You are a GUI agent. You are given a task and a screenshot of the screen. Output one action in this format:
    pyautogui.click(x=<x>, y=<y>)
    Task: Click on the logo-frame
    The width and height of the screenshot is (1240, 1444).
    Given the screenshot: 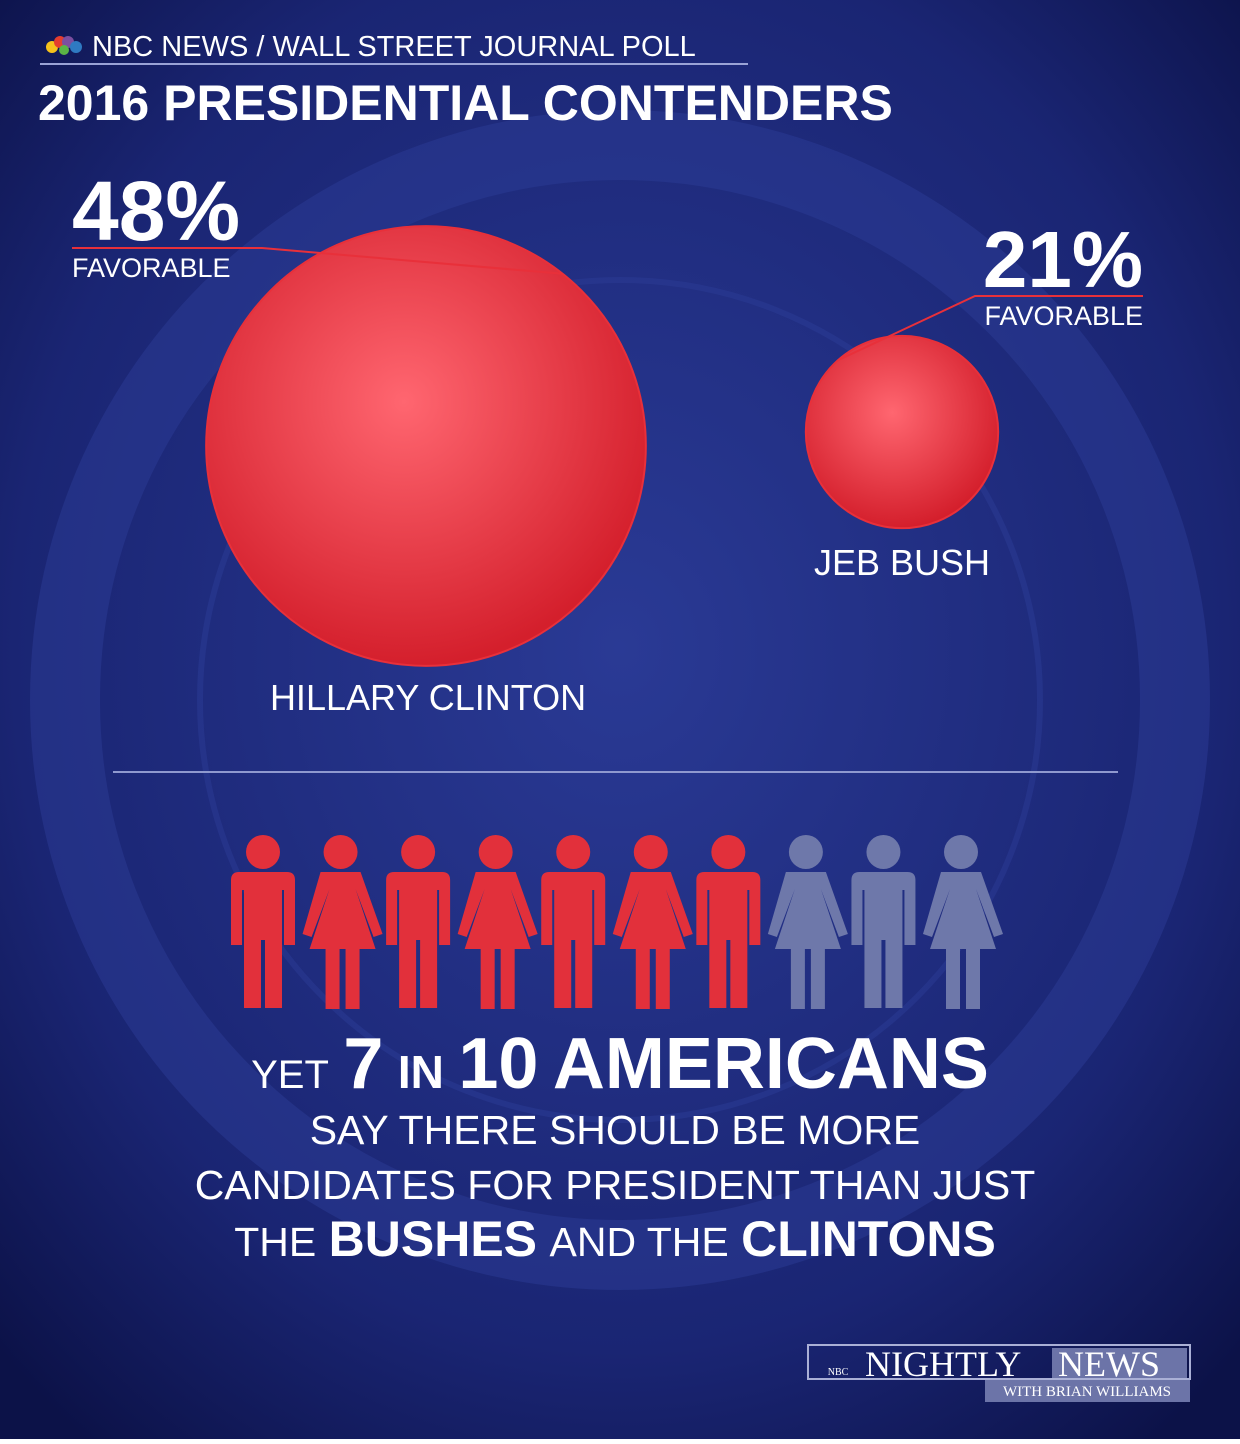 What is the action you would take?
    pyautogui.click(x=999, y=1362)
    